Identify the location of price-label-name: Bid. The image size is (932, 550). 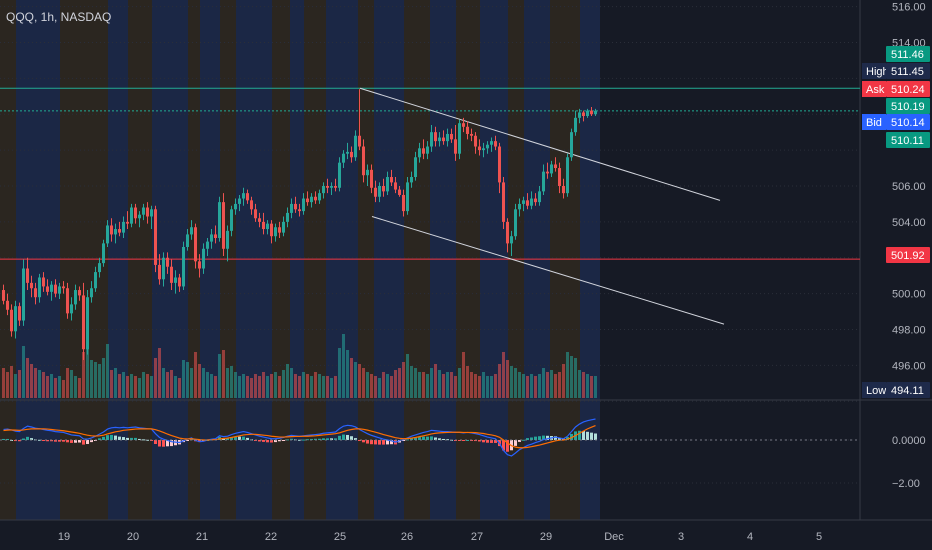
(874, 123).